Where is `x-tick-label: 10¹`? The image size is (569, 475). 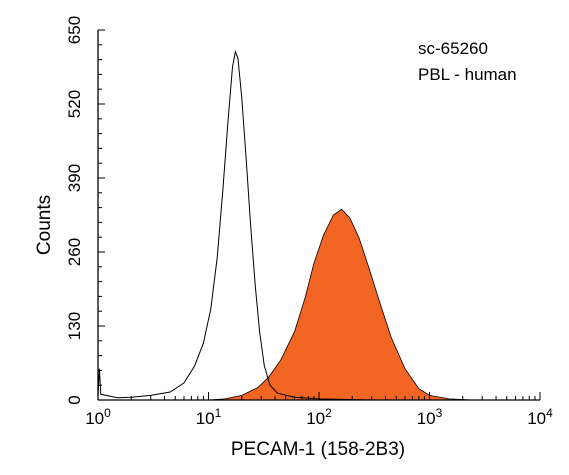 x-tick-label: 10¹ is located at coordinates (209, 417).